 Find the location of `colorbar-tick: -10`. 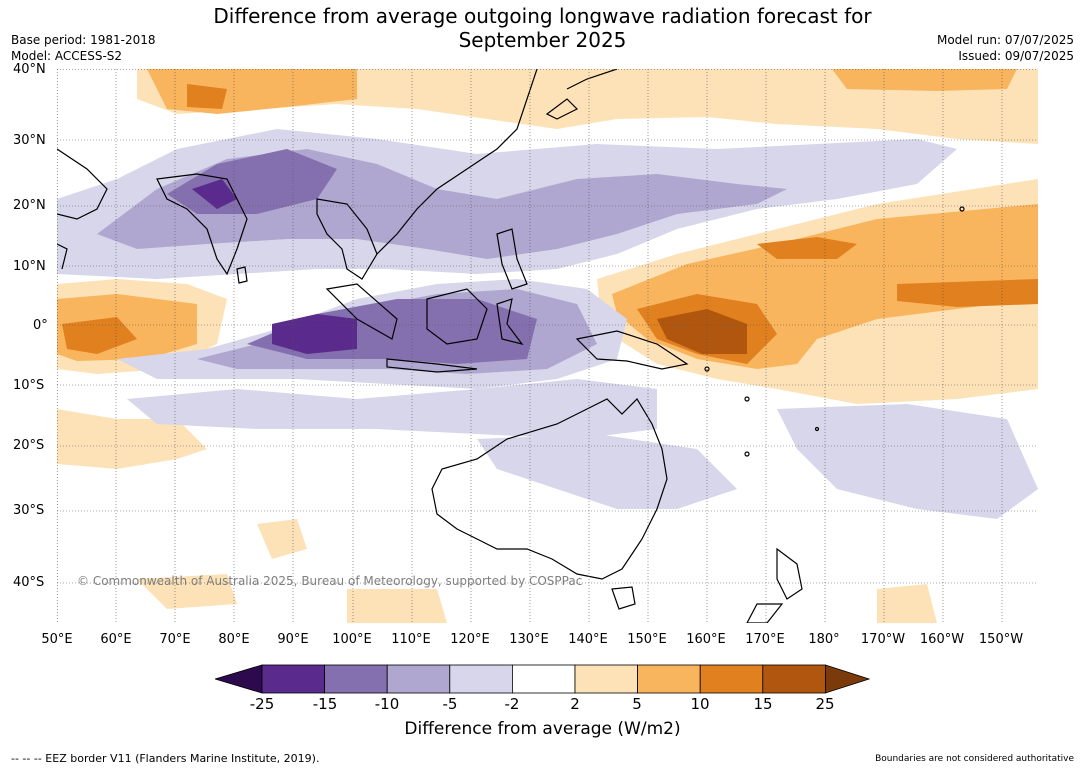

colorbar-tick: -10 is located at coordinates (387, 704).